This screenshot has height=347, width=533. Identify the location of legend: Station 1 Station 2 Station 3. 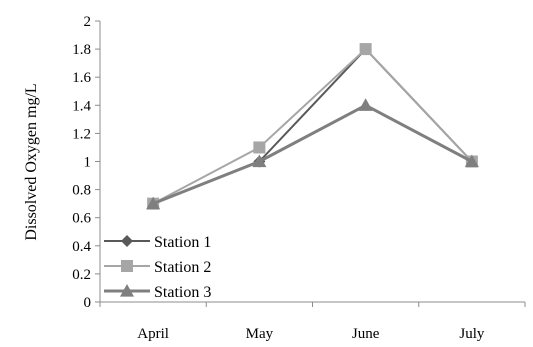
(157, 267).